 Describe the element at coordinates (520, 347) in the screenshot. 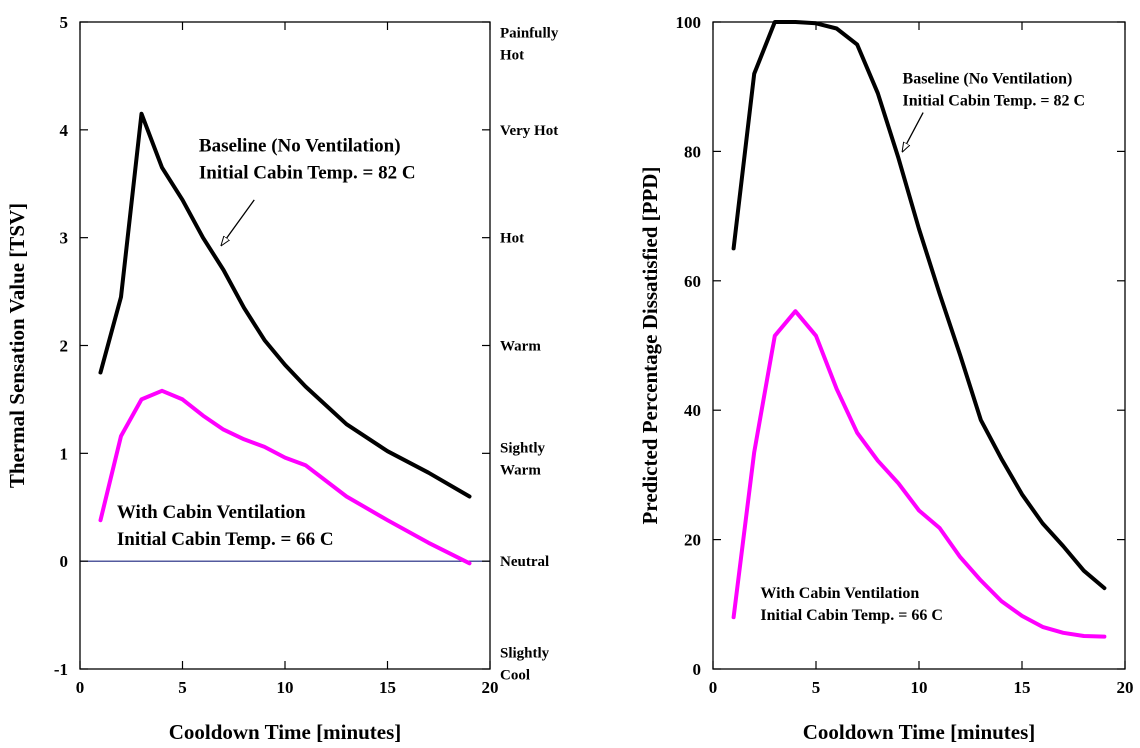

I see `comfort-scale-label: Warm` at that location.